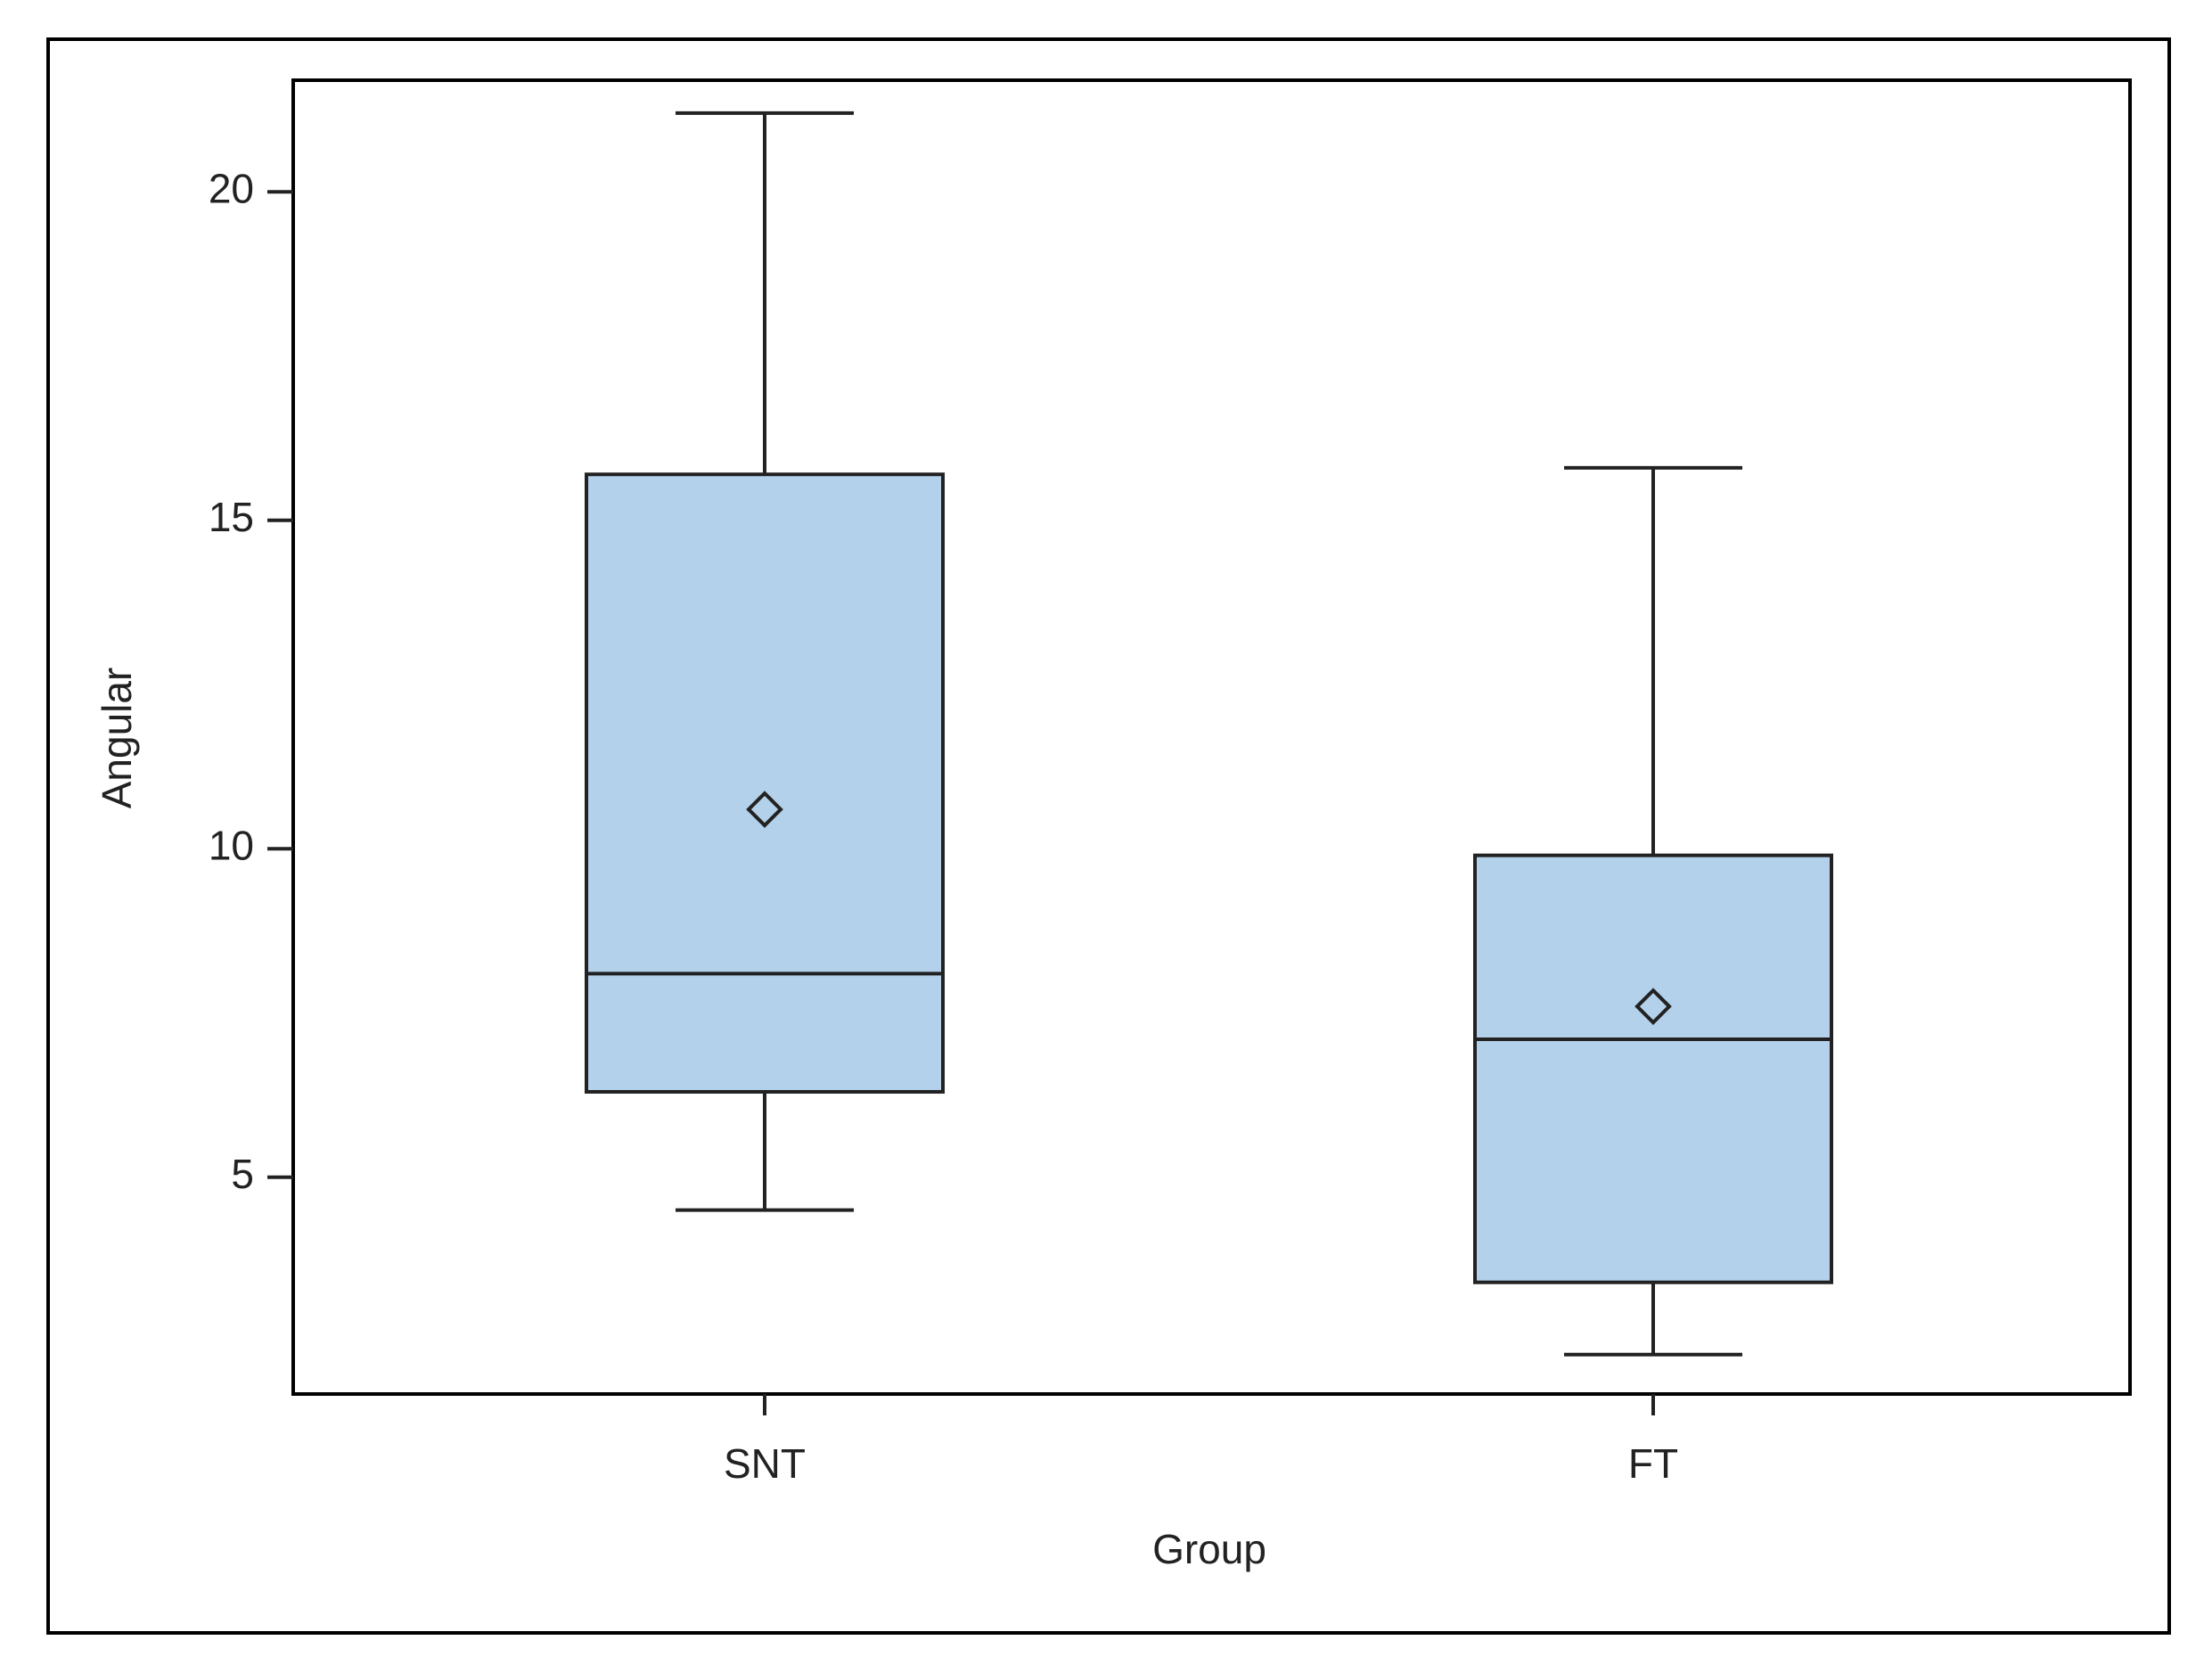 The image size is (2212, 1673). What do you see at coordinates (242, 1174) in the screenshot?
I see `y-tick-label: 5` at bounding box center [242, 1174].